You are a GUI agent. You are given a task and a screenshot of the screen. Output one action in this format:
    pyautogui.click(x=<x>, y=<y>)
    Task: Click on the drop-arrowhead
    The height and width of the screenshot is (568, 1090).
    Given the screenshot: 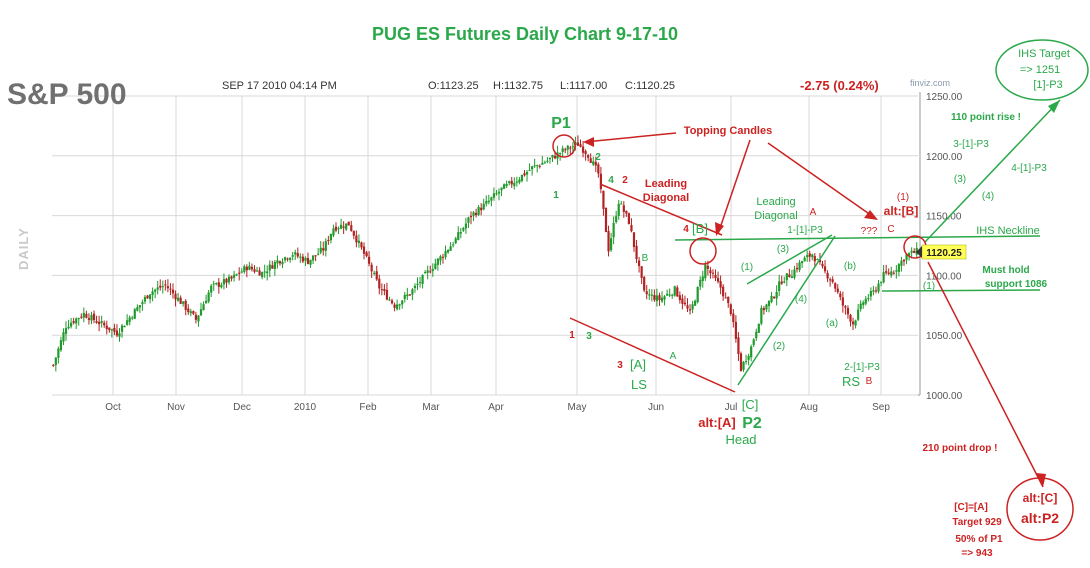 What is the action you would take?
    pyautogui.click(x=1041, y=480)
    